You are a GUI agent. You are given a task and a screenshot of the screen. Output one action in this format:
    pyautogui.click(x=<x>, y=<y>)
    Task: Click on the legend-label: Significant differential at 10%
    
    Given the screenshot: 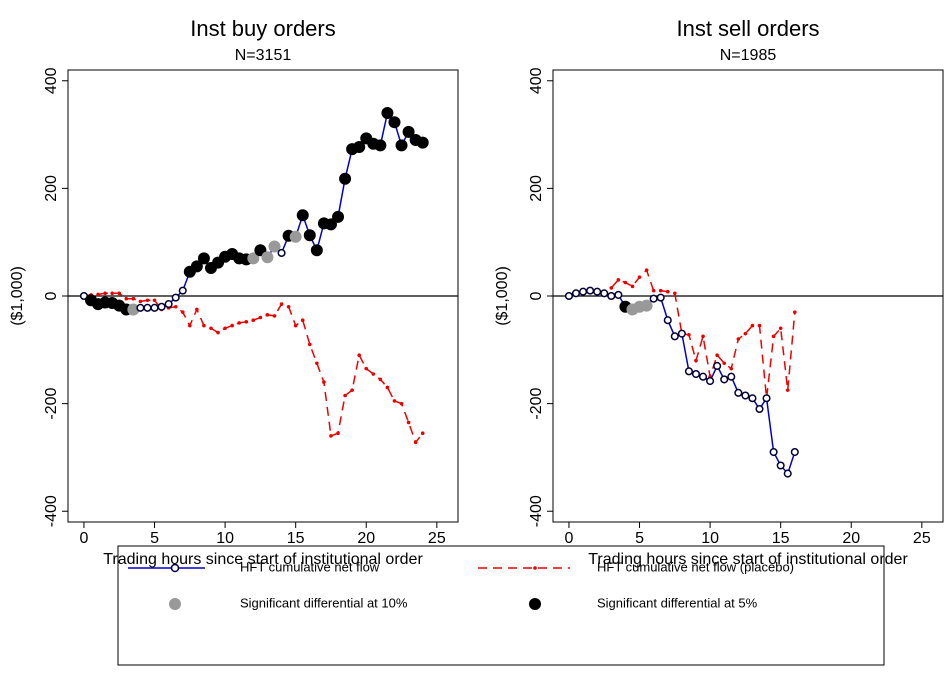 What is the action you would take?
    pyautogui.click(x=324, y=602)
    